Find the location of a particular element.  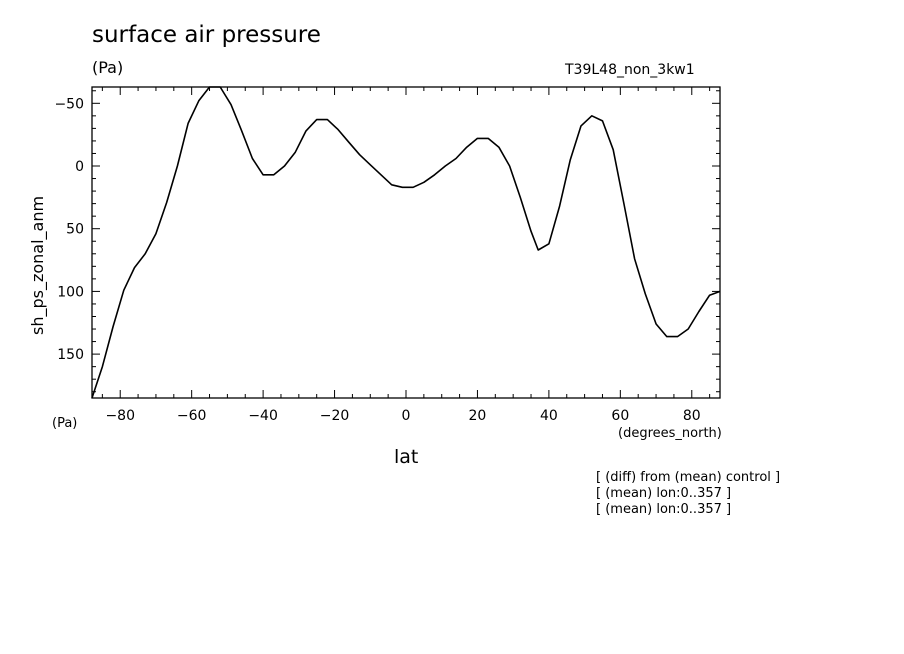

x-units-label: (degrees_north) is located at coordinates (670, 433).